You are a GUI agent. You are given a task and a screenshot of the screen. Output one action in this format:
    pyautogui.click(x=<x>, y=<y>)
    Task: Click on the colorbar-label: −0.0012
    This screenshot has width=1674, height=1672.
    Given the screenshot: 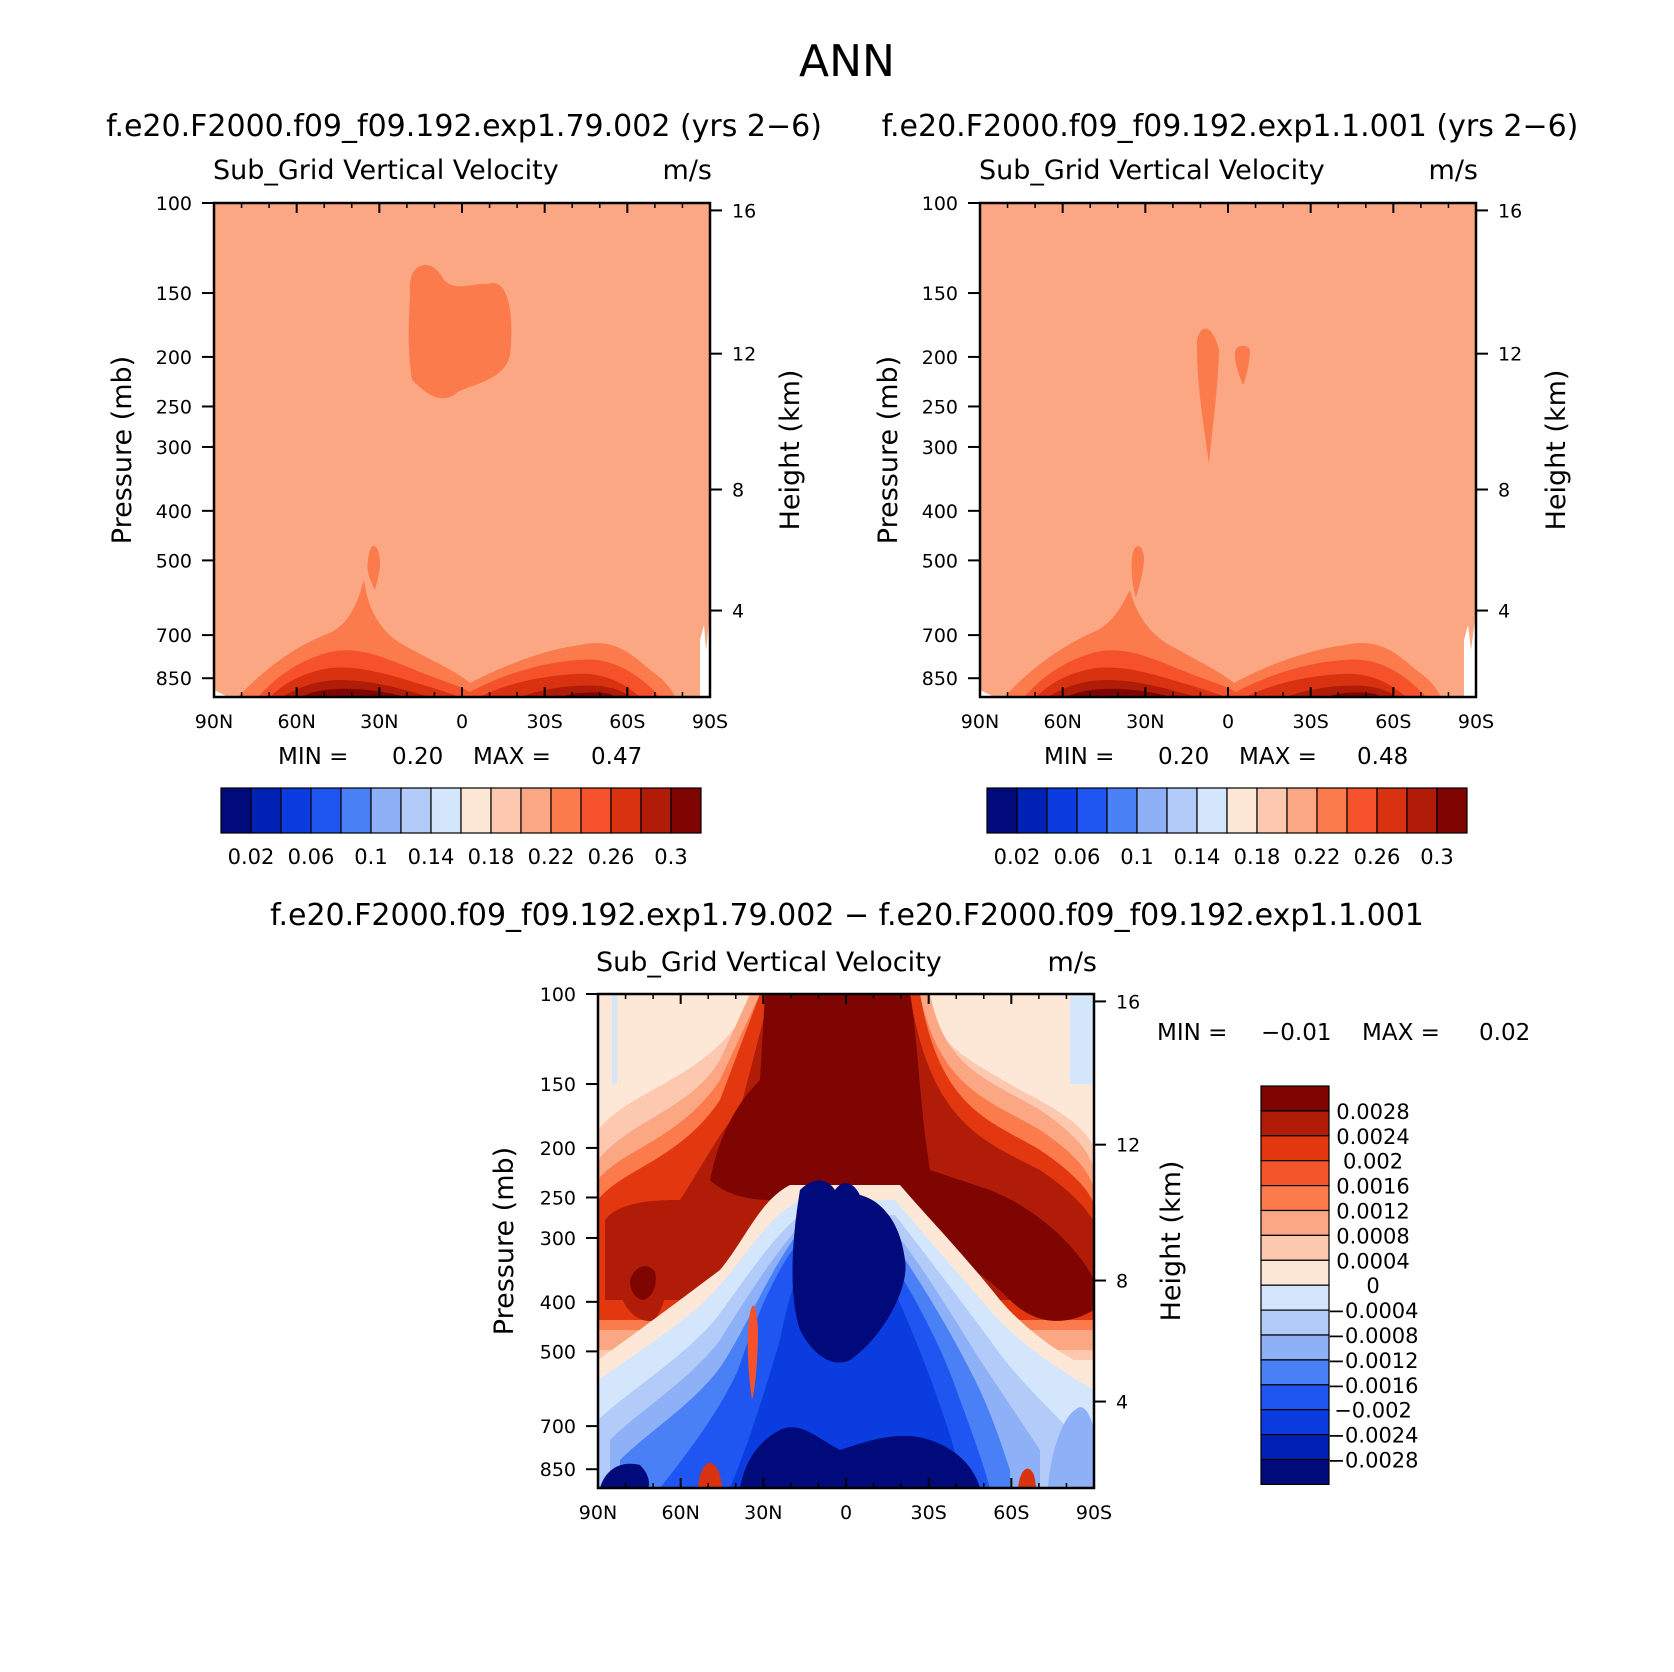 What is the action you would take?
    pyautogui.click(x=1372, y=1361)
    